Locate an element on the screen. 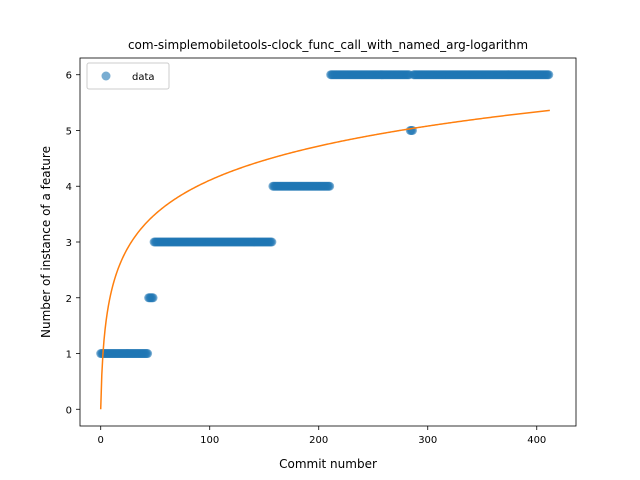 The image size is (640, 480). x-tick-label: 300 is located at coordinates (427, 440).